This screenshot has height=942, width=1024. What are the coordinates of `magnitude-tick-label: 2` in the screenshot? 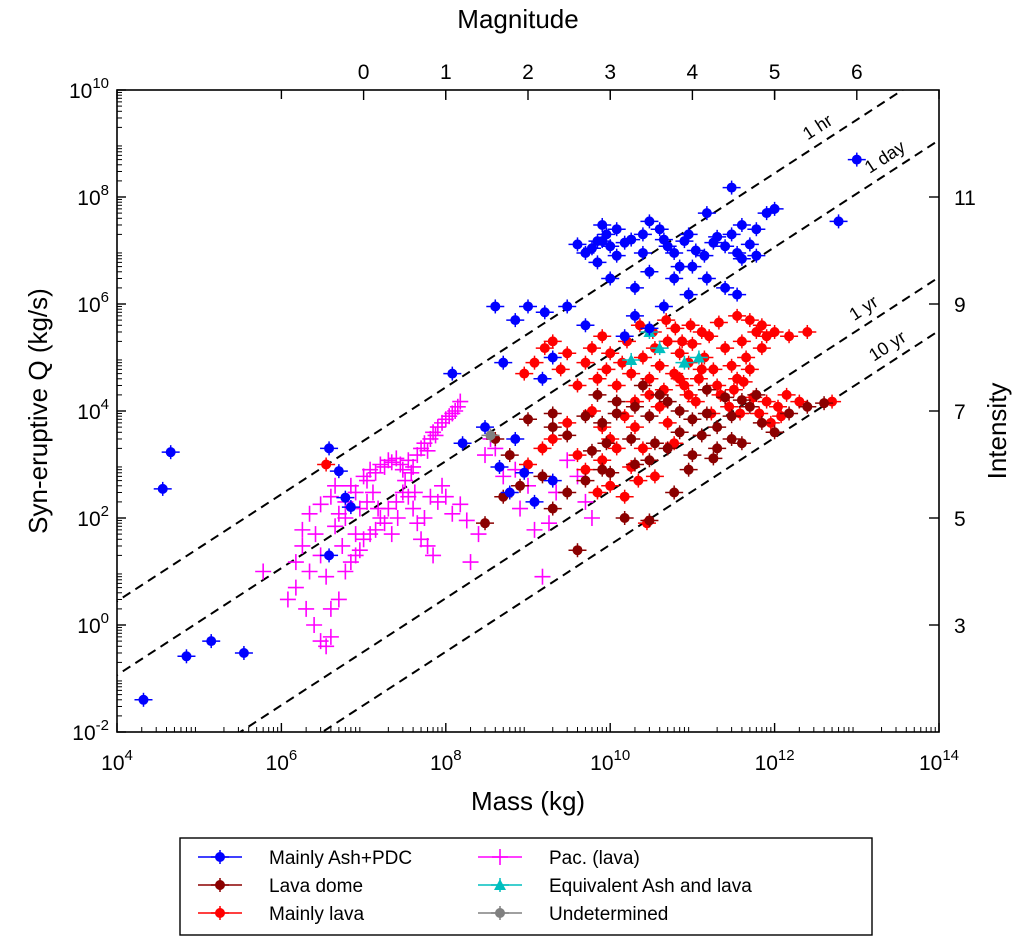 It's located at (528, 72).